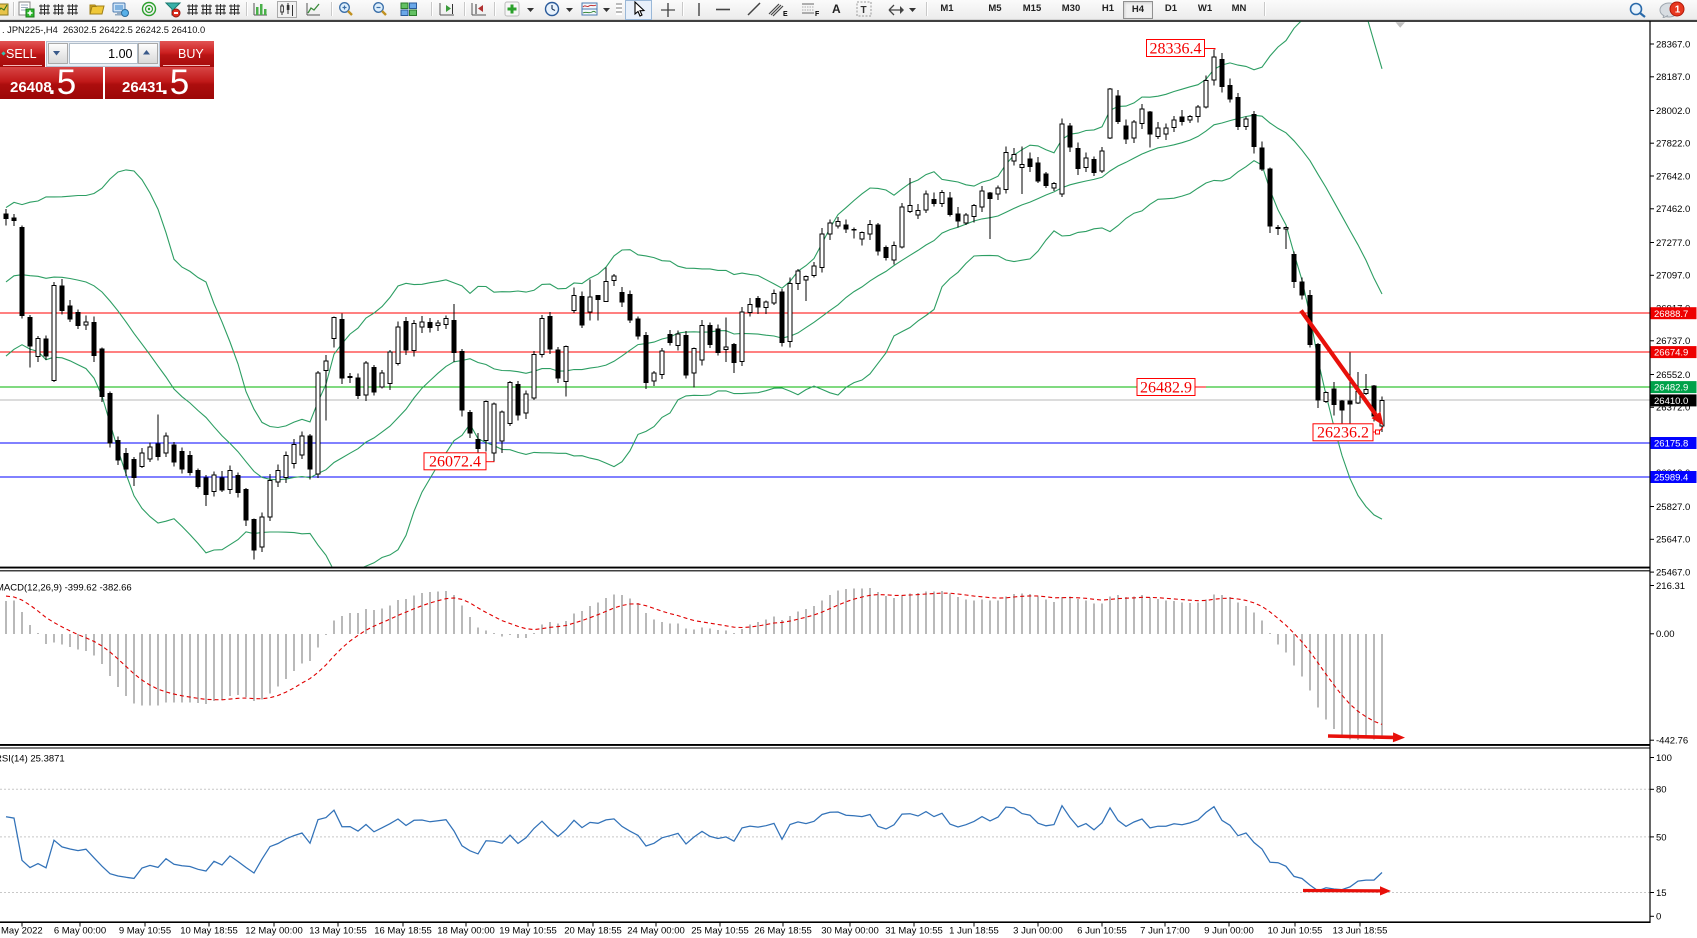 The image size is (1697, 938). What do you see at coordinates (1673, 507) in the screenshot?
I see `svg-text: 25827.0` at bounding box center [1673, 507].